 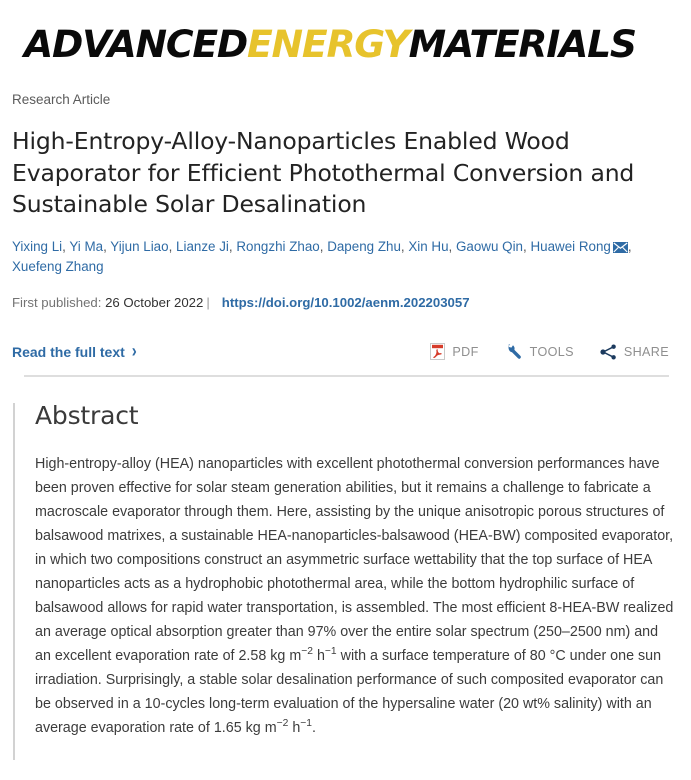 What do you see at coordinates (646, 351) in the screenshot?
I see `share-label: SHARE` at bounding box center [646, 351].